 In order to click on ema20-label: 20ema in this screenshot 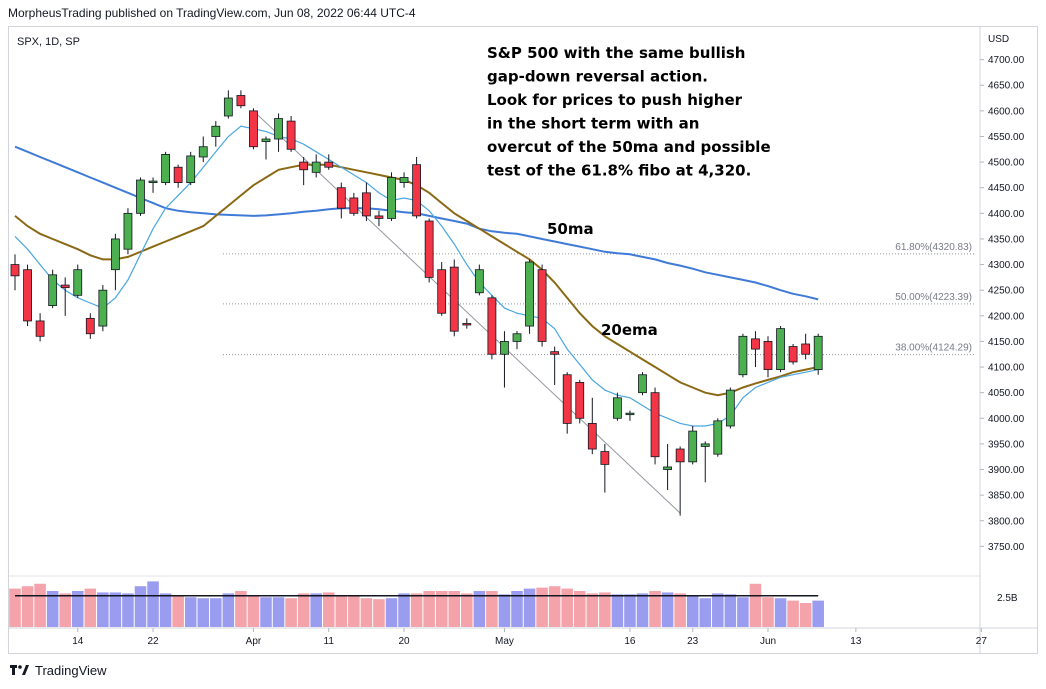, I will do `click(629, 330)`.